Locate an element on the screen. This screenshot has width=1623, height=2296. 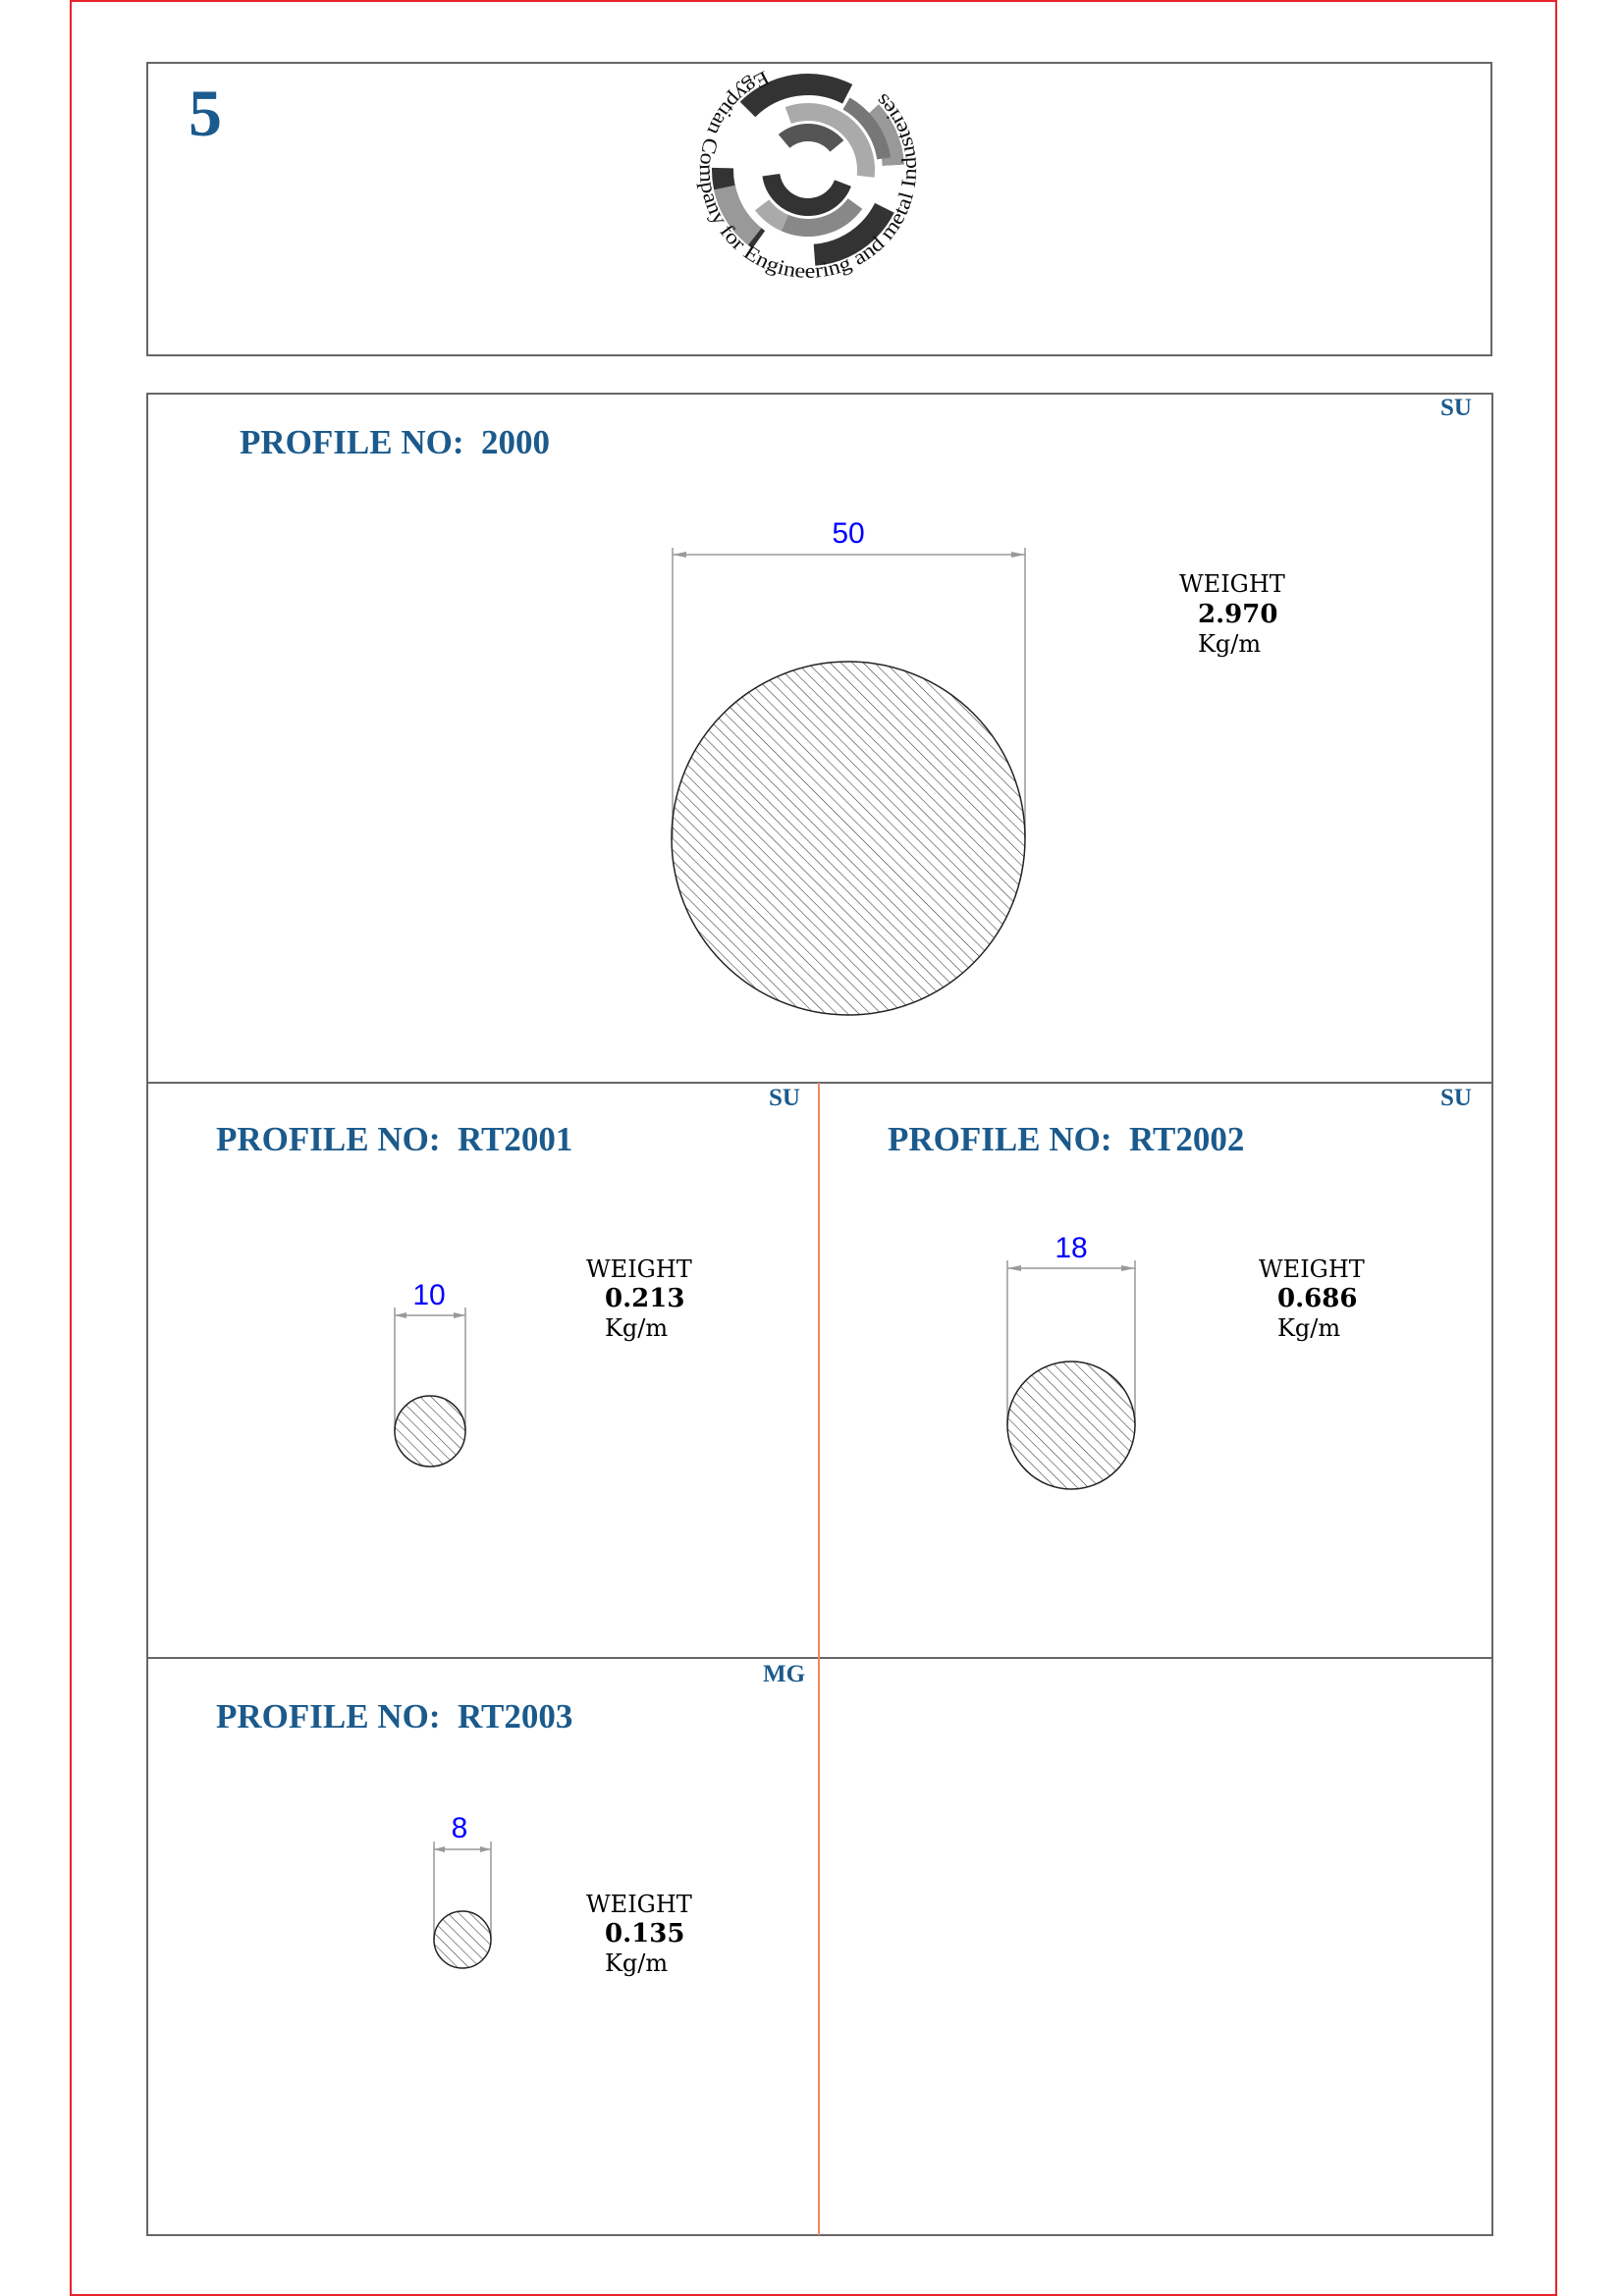
diameter-dimension: 18 is located at coordinates (1071, 1248).